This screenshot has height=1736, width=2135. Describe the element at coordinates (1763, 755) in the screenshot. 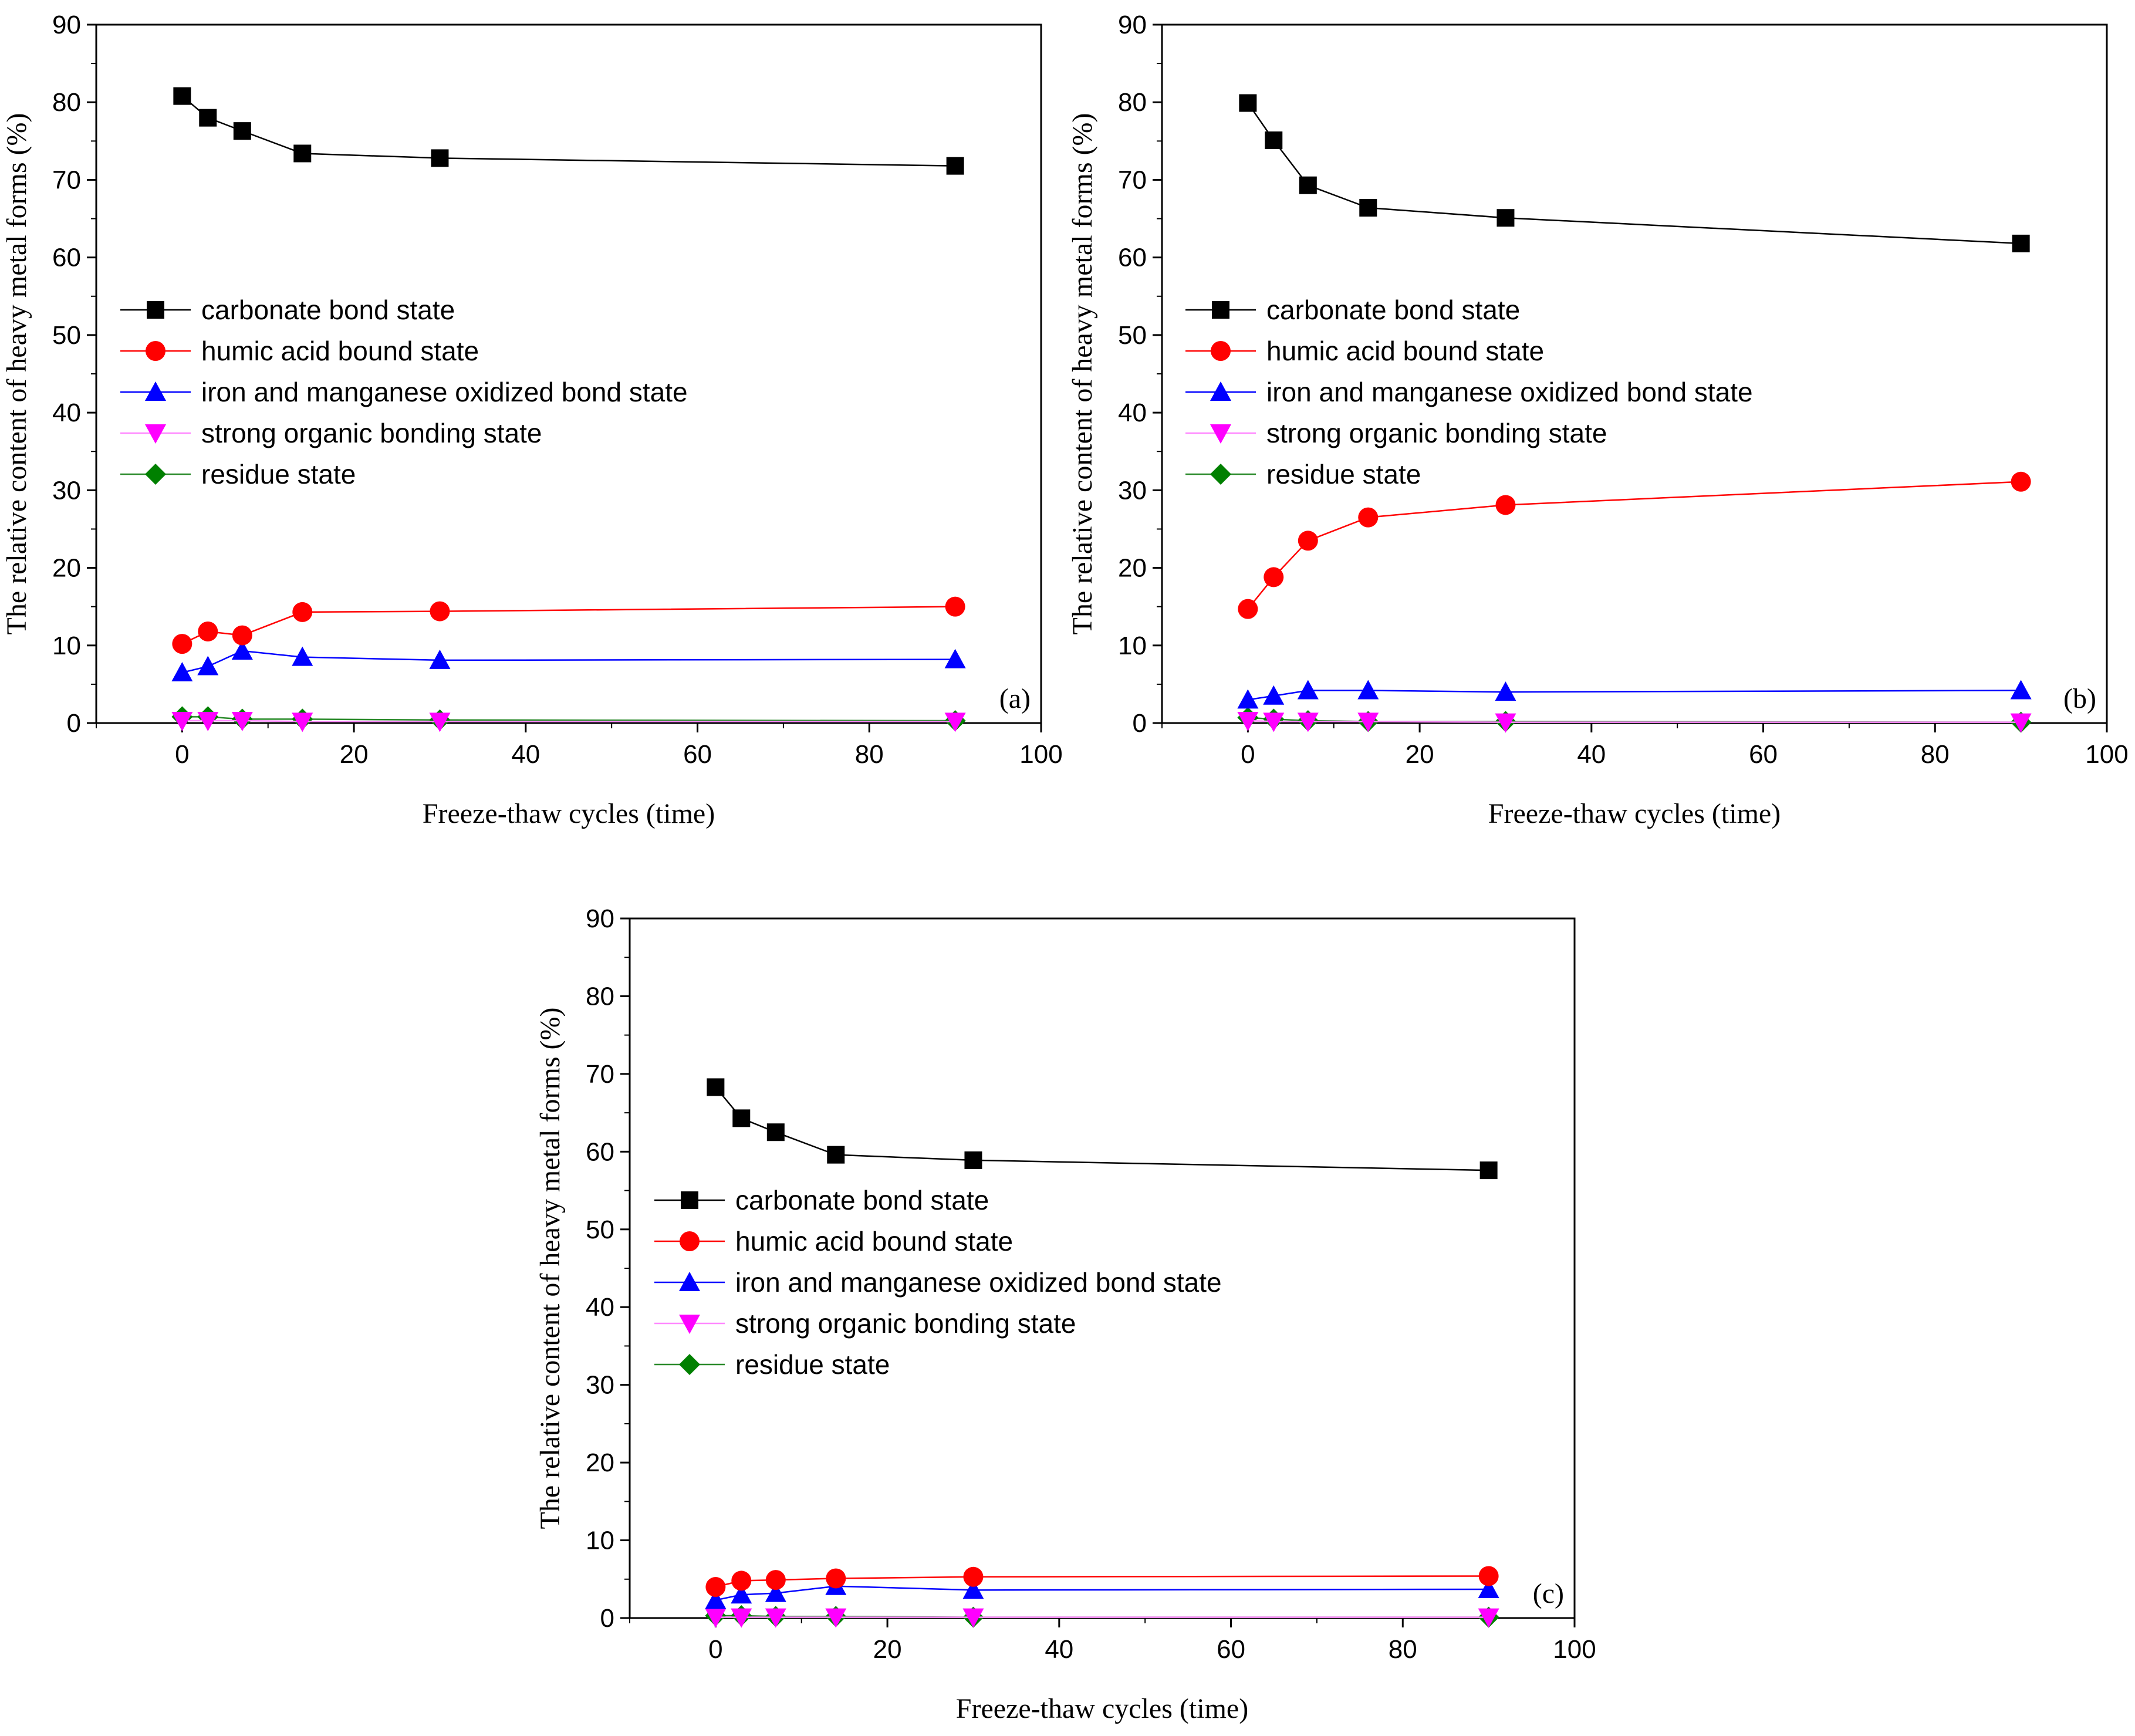

I see `x-tick-label: 60` at that location.